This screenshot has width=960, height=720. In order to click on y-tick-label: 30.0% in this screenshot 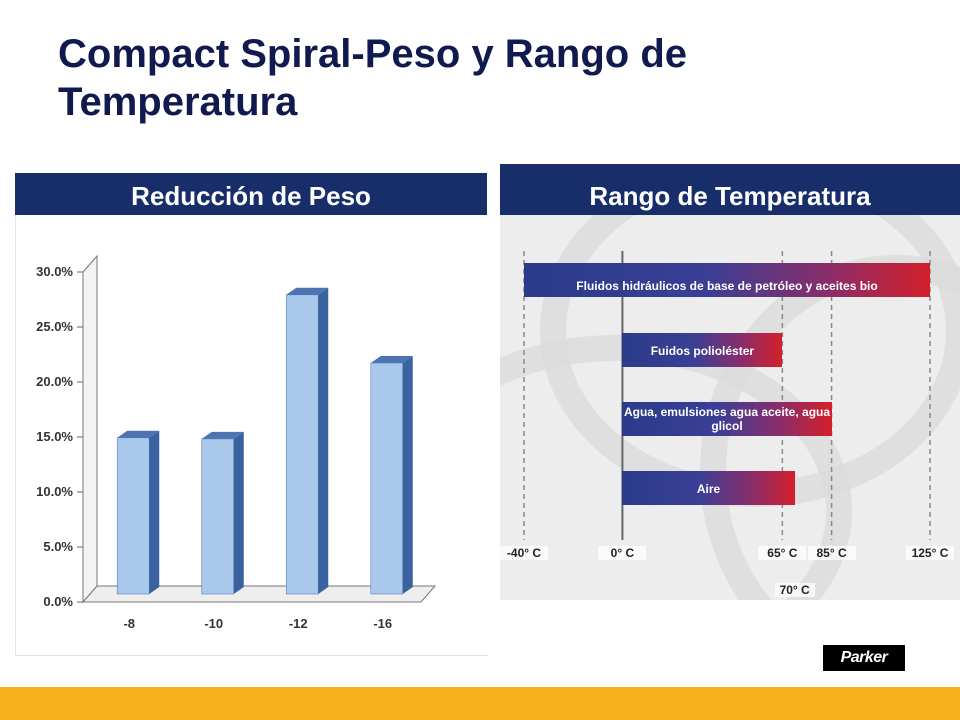, I will do `click(54, 271)`.